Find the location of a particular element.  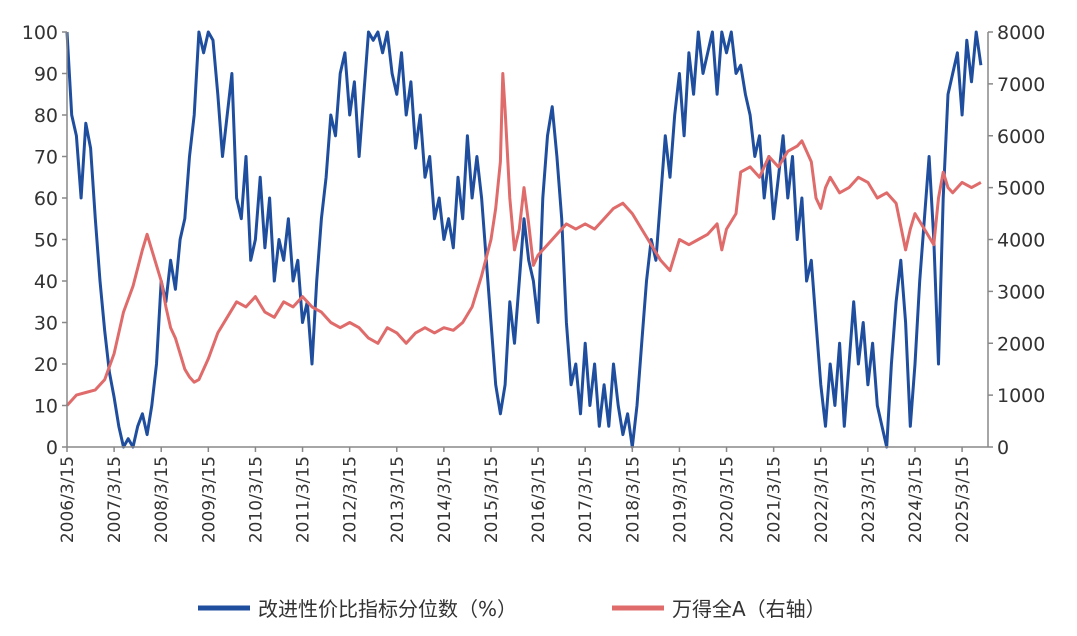

y-tick-label-left: 80 is located at coordinates (46, 116).